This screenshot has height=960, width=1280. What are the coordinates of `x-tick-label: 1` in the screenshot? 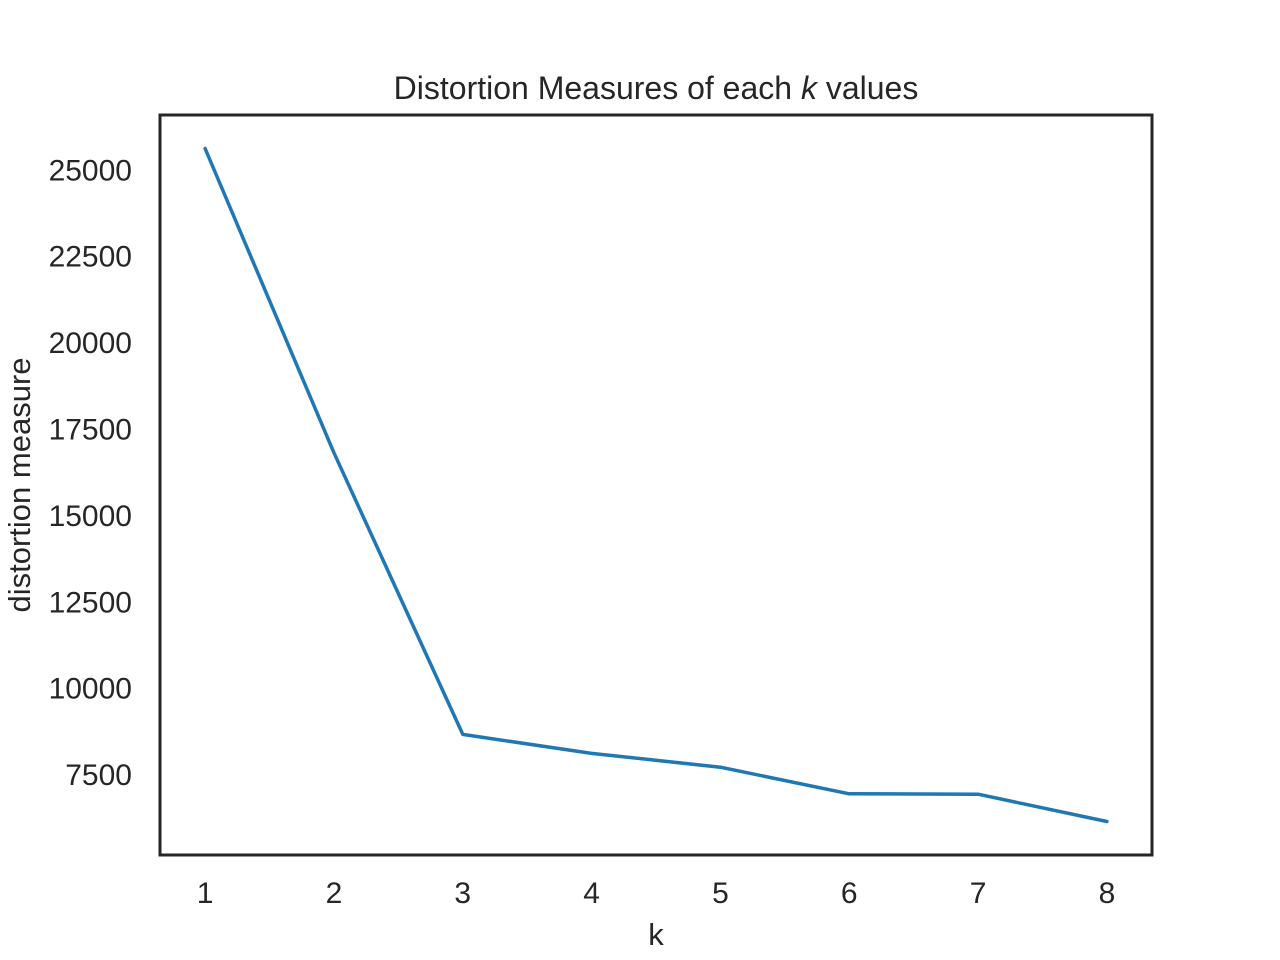 It's located at (205, 893).